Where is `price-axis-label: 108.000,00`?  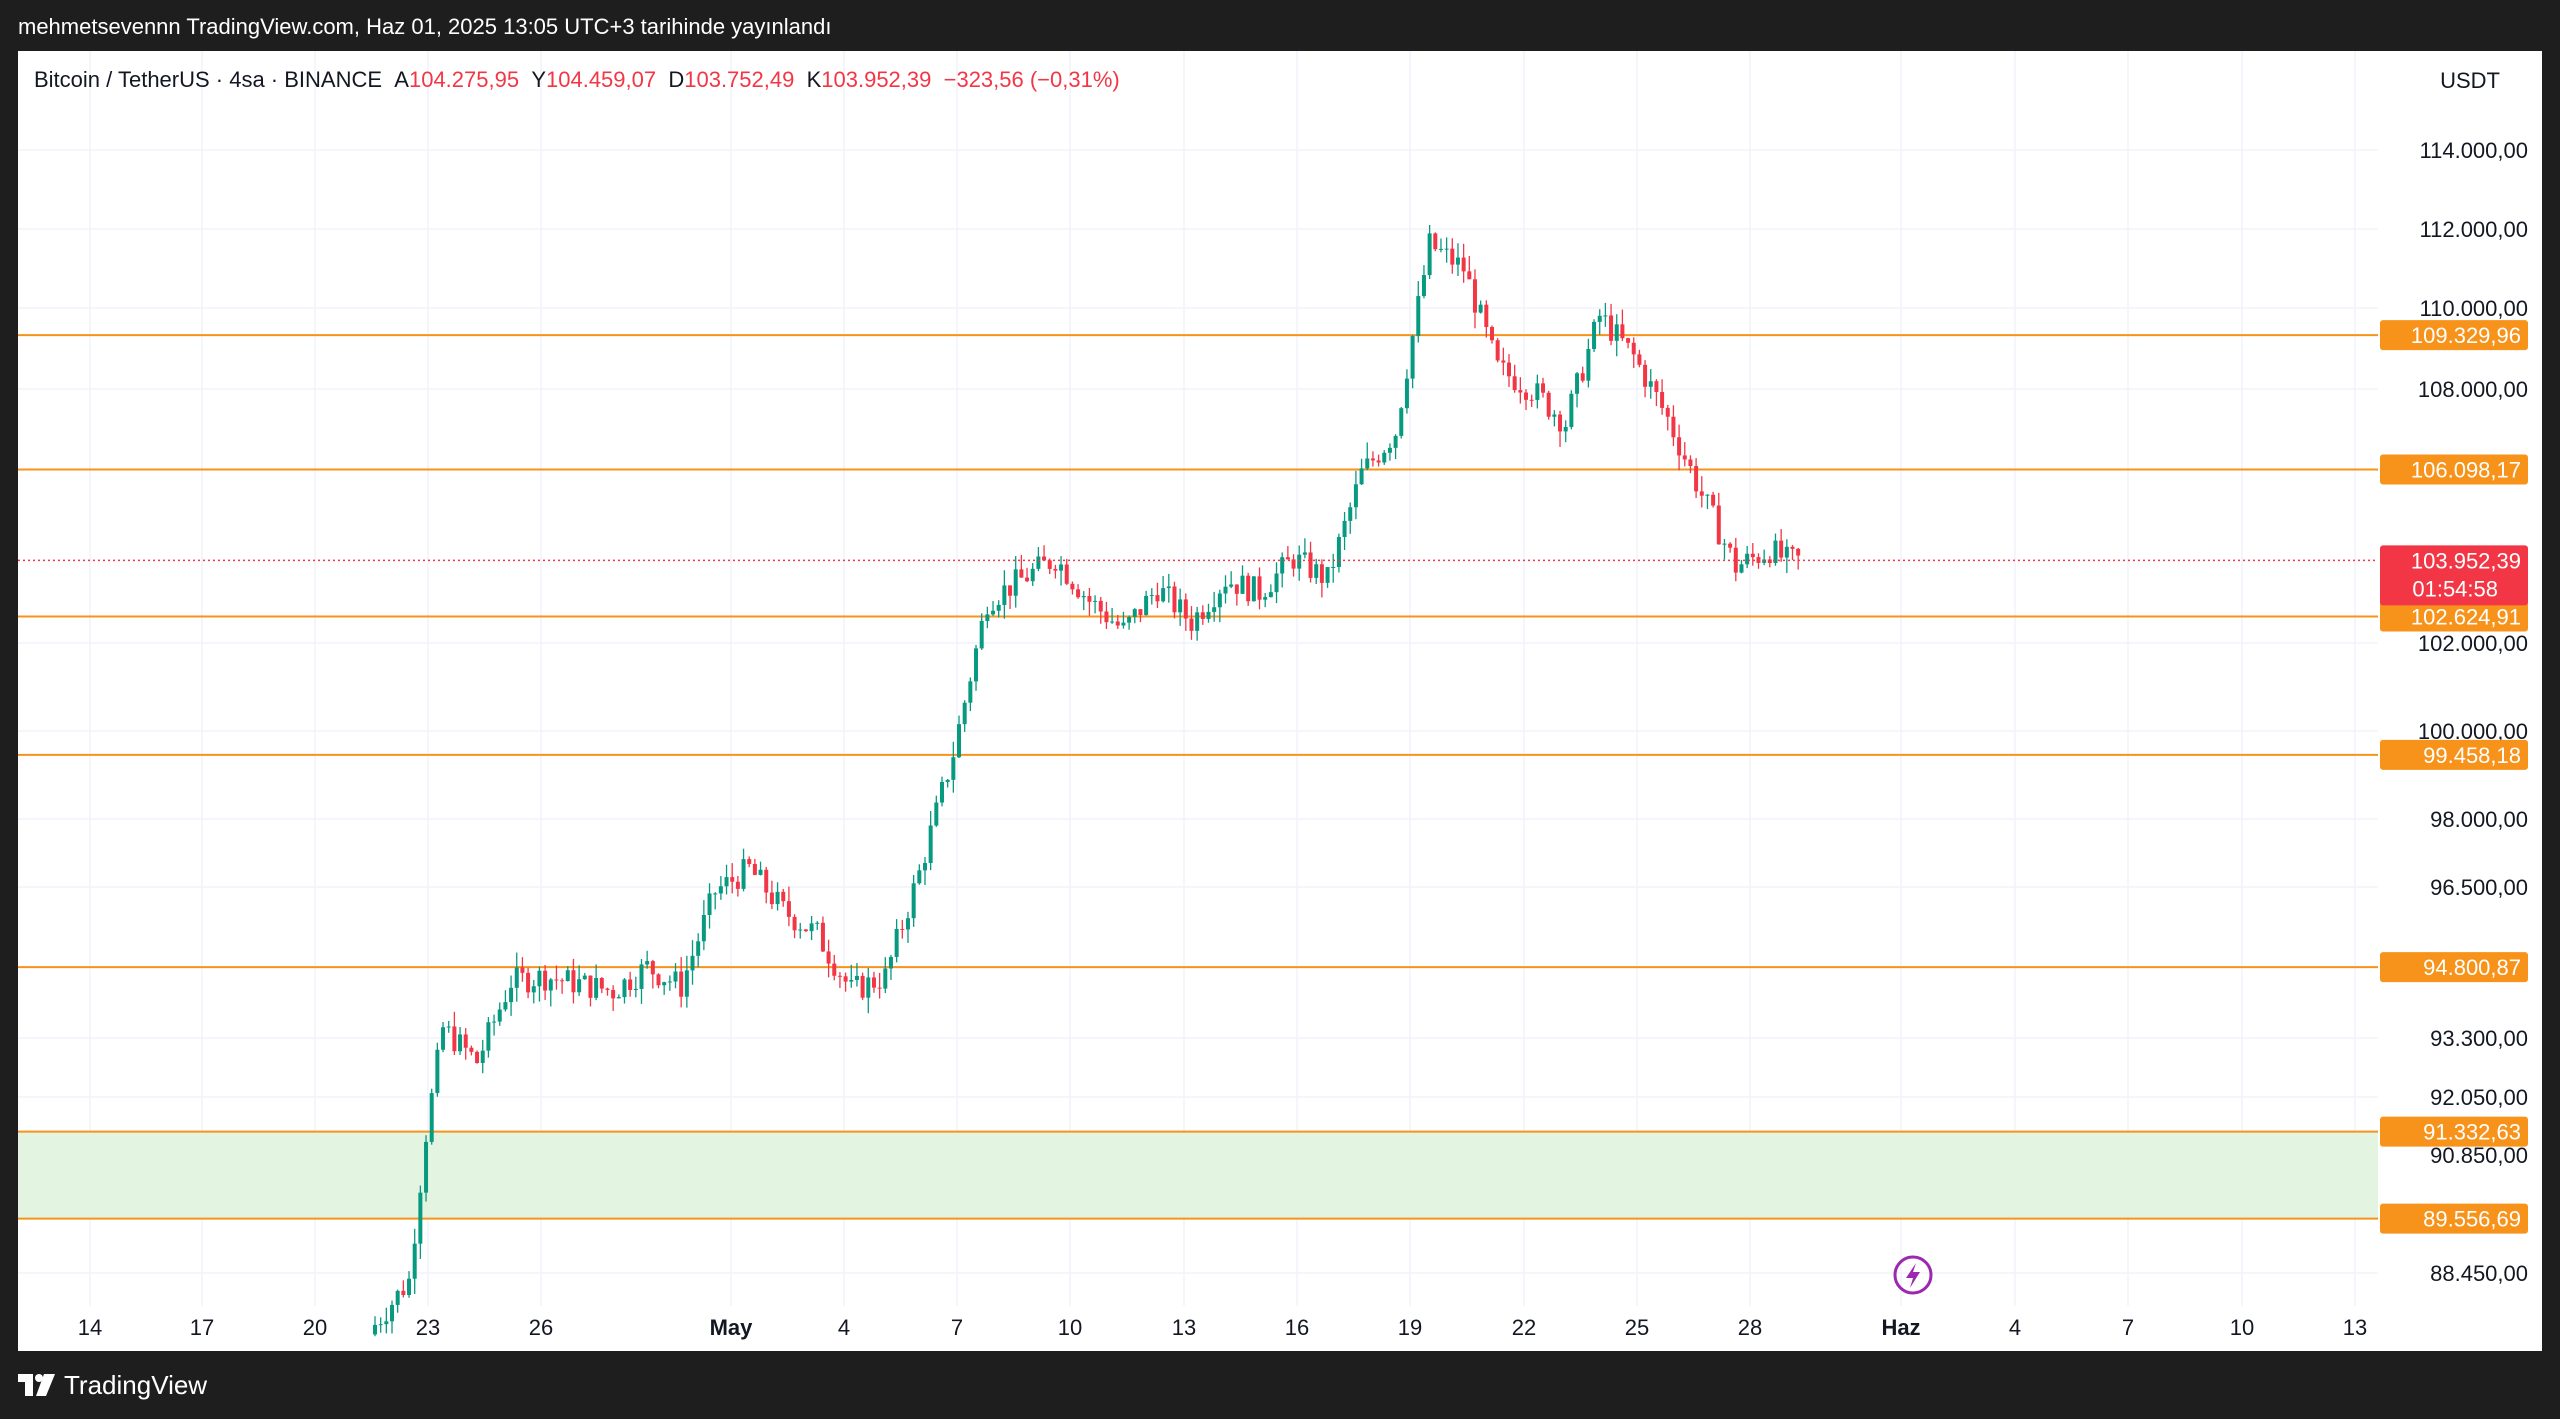 price-axis-label: 108.000,00 is located at coordinates (2473, 389).